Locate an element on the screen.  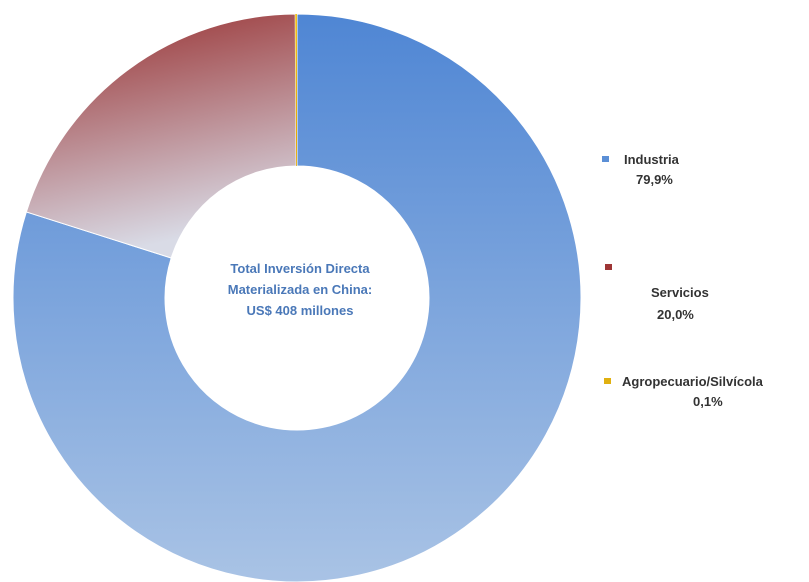
legend-swatch-agropecuario is located at coordinates (607, 381).